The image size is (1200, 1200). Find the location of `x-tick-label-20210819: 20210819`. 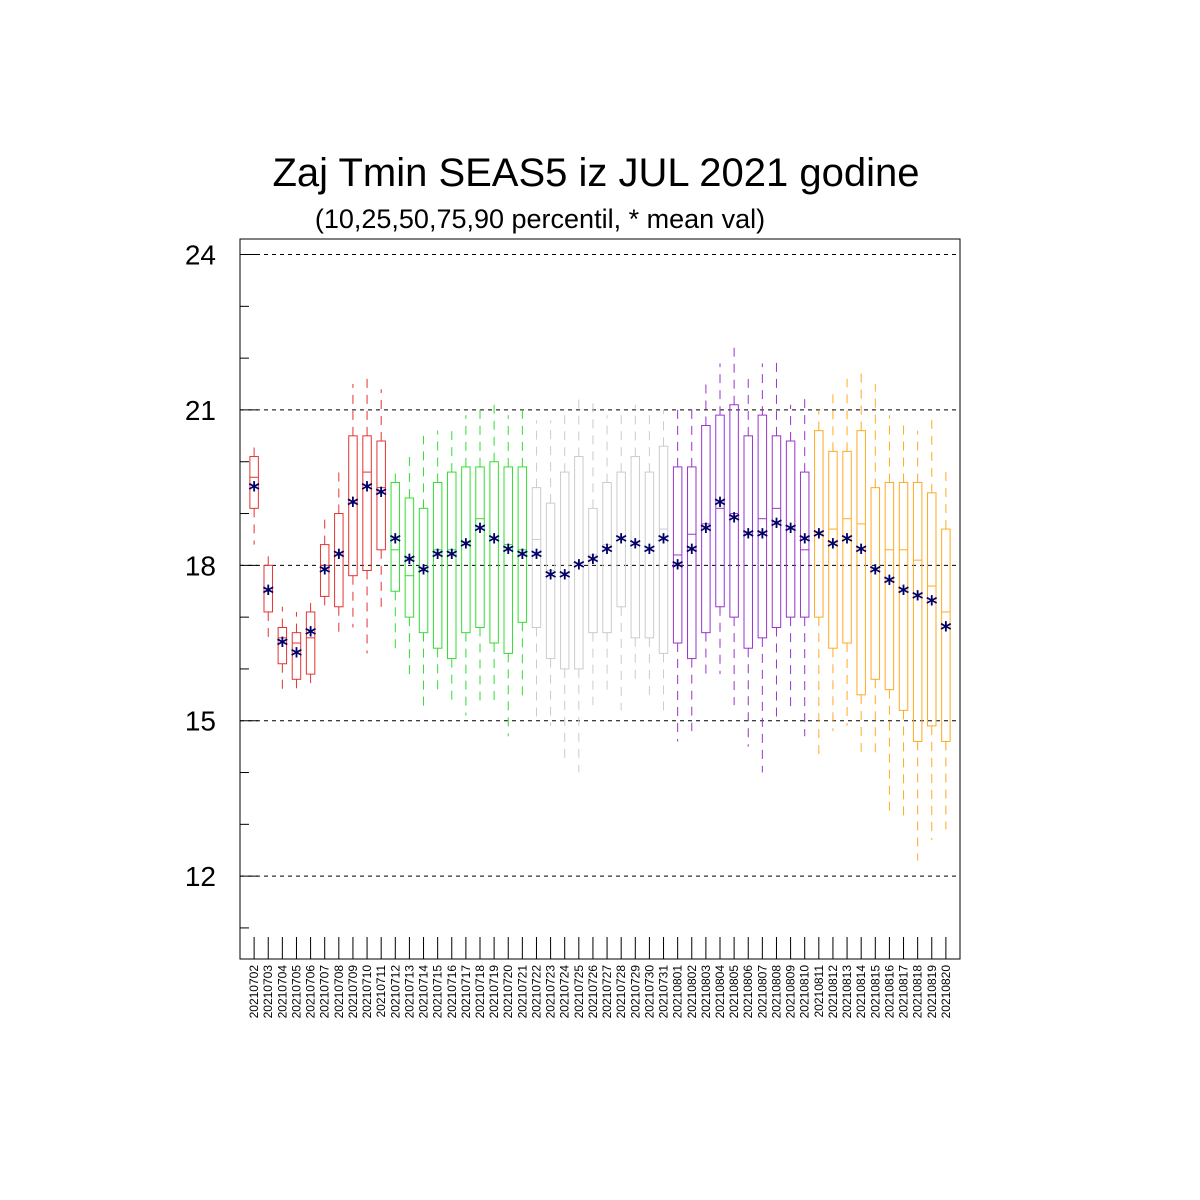

x-tick-label-20210819: 20210819 is located at coordinates (932, 992).